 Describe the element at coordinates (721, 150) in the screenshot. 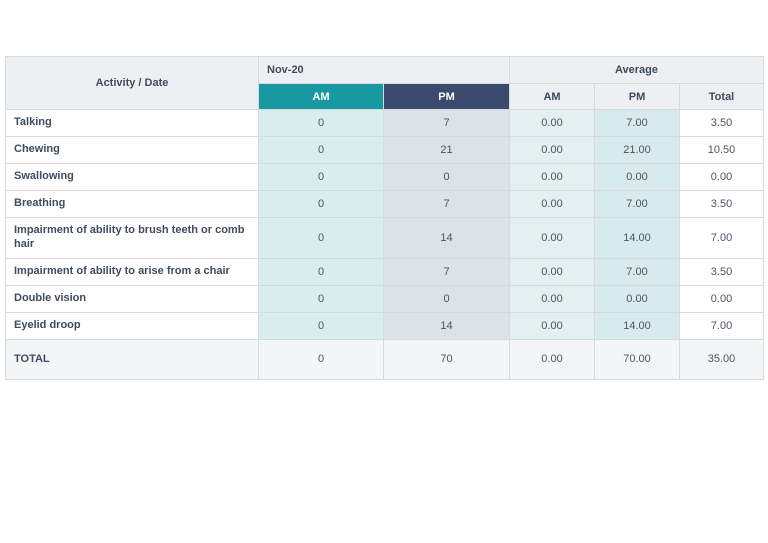

I see `total-value: 10.50` at that location.